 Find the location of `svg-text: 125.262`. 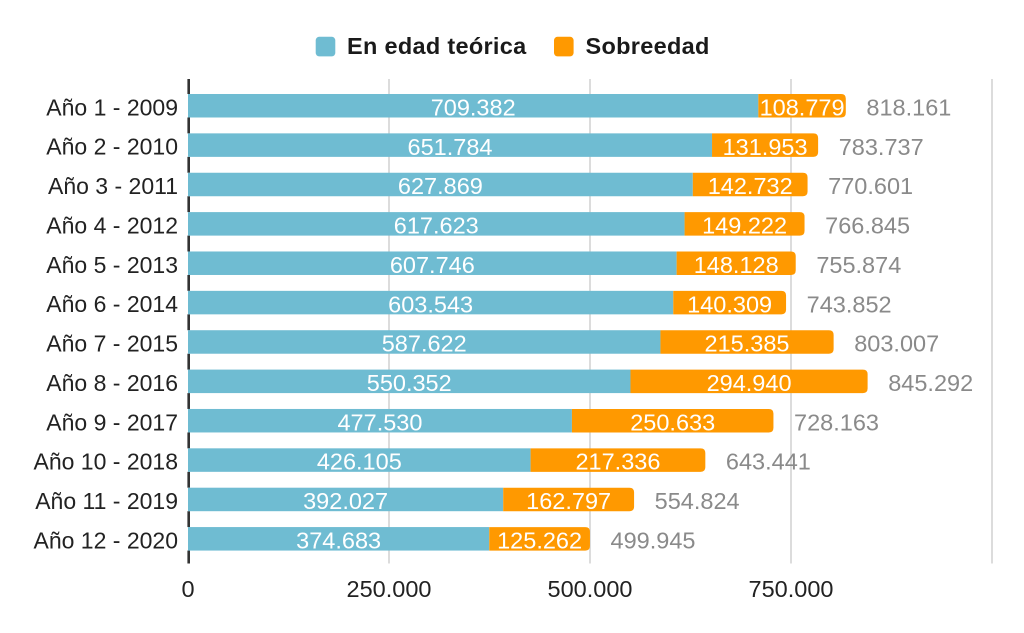

svg-text: 125.262 is located at coordinates (539, 540).